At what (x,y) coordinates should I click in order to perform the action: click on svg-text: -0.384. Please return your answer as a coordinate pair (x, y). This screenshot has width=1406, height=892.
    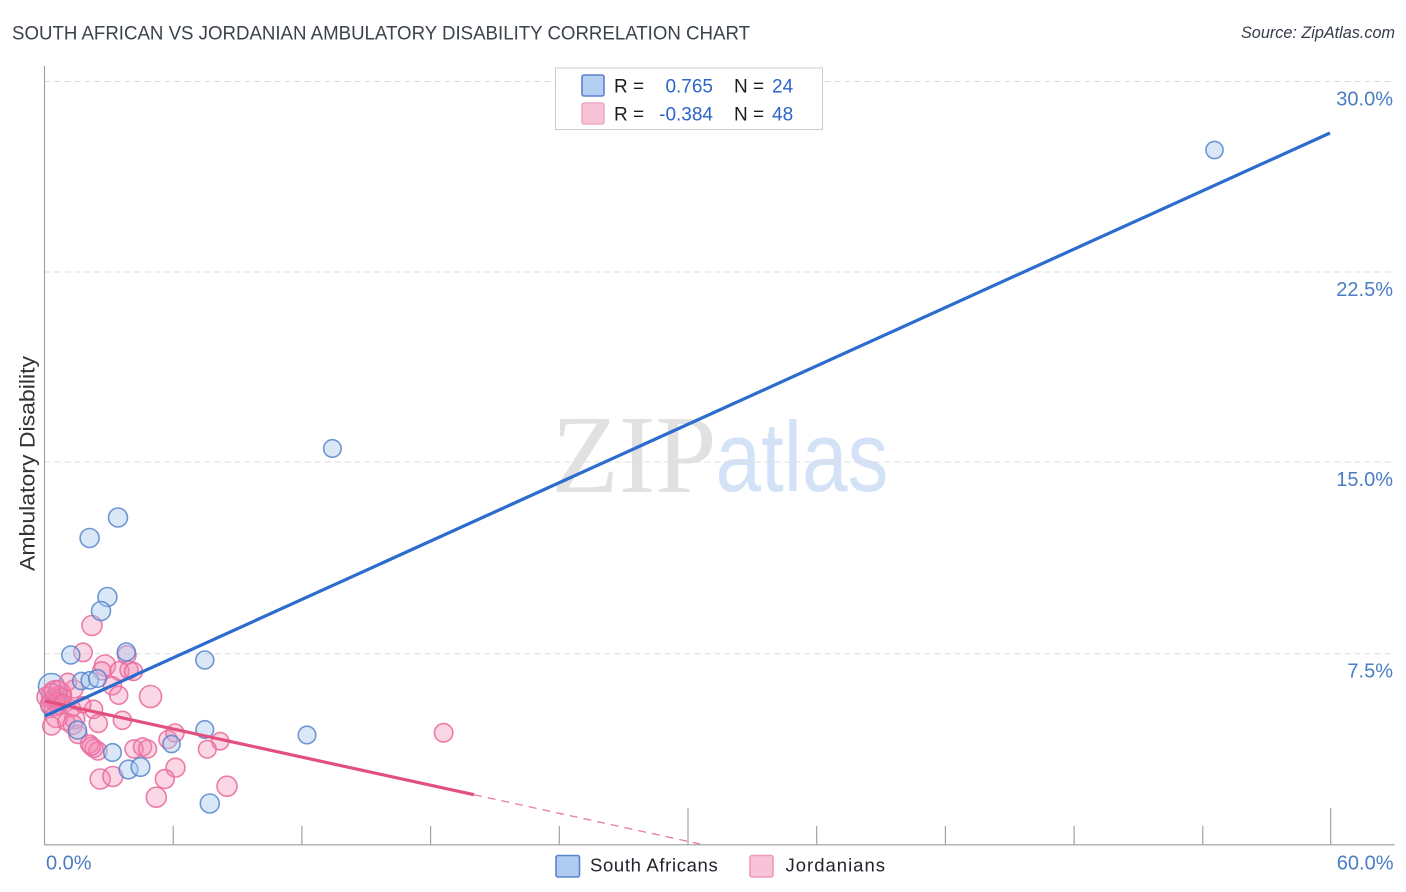
    Looking at the image, I should click on (686, 115).